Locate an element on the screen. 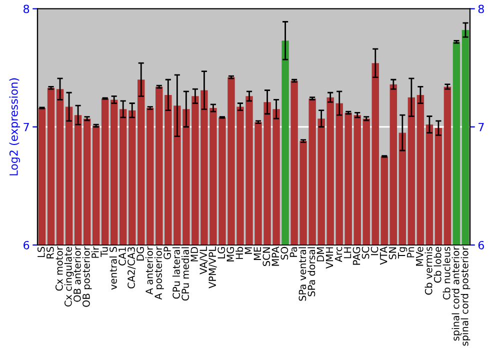  x-tick-label: spinal cord posterior is located at coordinates (465, 296).